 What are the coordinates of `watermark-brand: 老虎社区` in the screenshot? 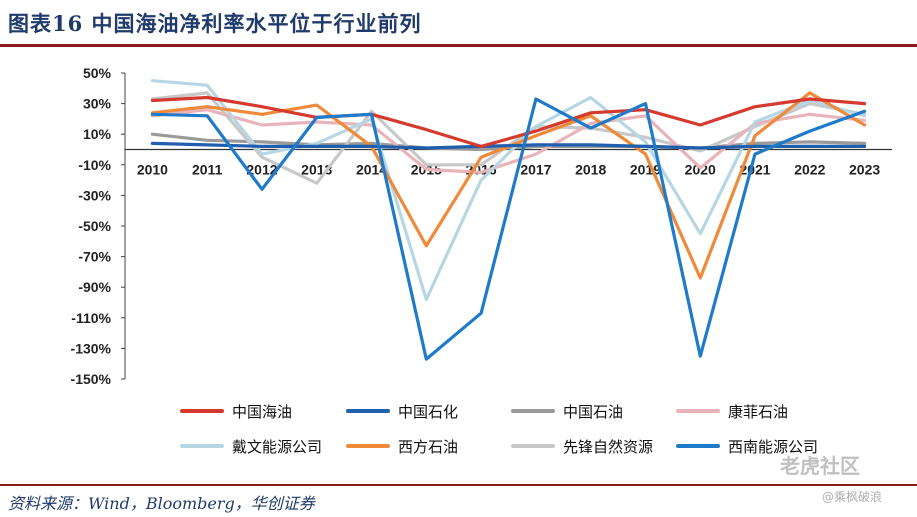 It's located at (820, 466).